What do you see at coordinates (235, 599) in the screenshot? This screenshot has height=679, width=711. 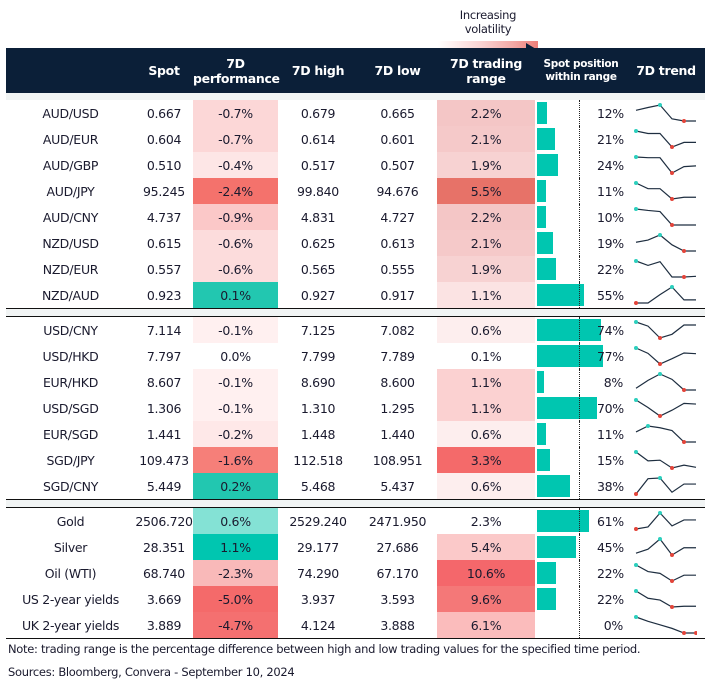 I see `performance-value: -5.0%` at bounding box center [235, 599].